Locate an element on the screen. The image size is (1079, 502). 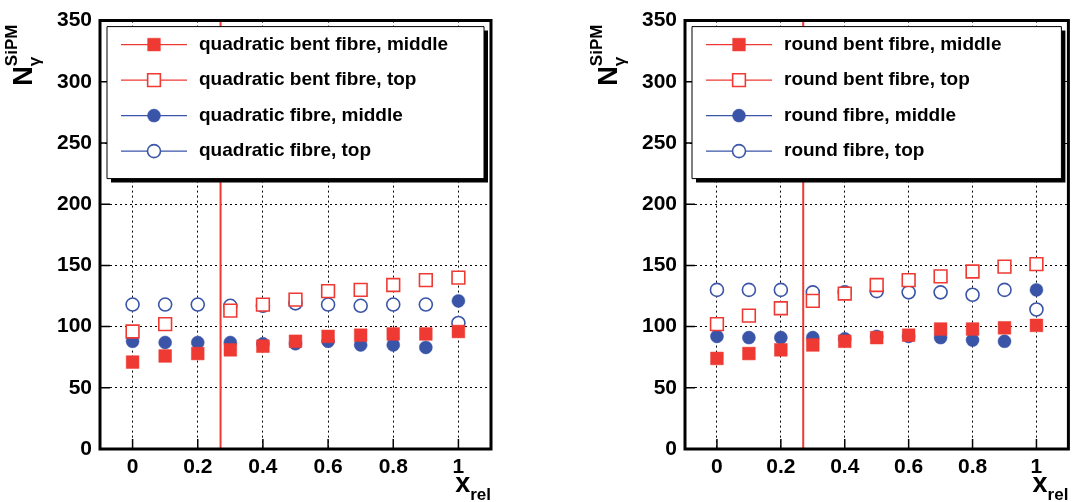
legend-label: quadratic fibre, middle is located at coordinates (301, 114).